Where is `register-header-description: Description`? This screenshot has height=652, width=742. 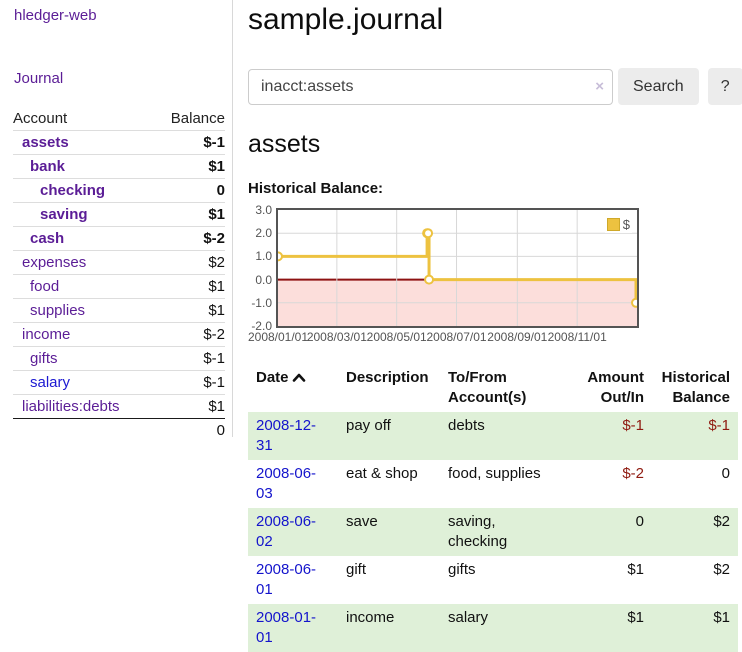 register-header-description: Description is located at coordinates (387, 377).